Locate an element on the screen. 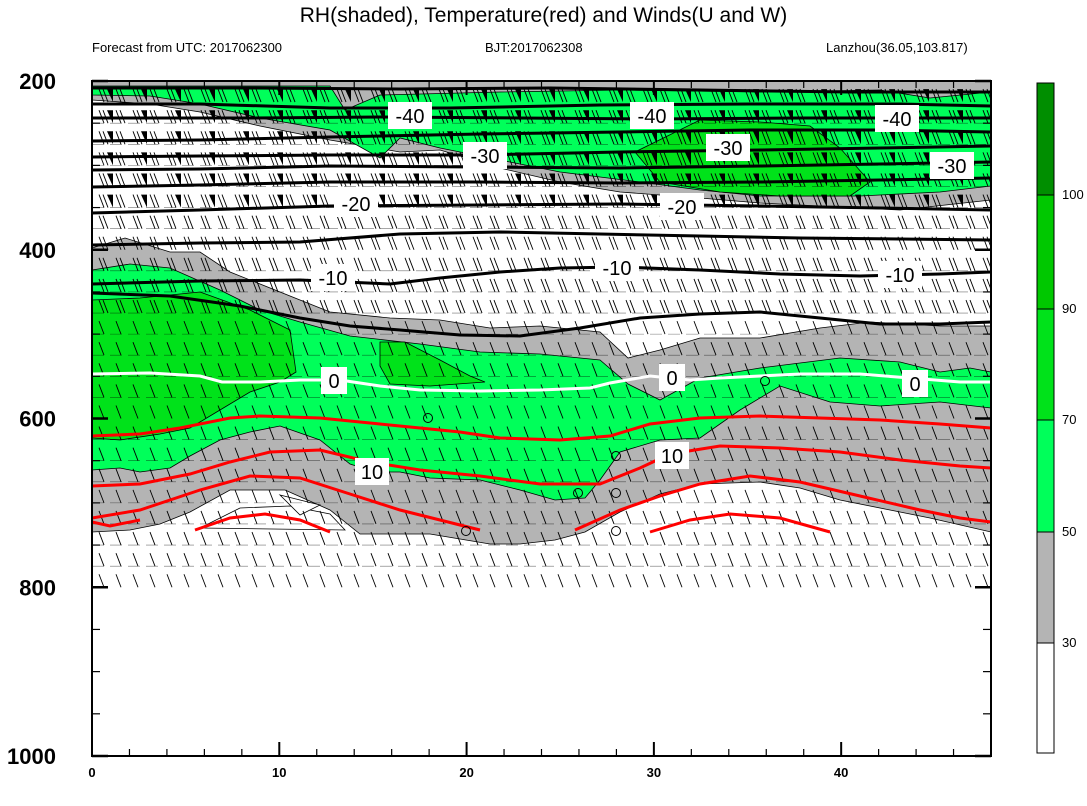  contour-label: 0 is located at coordinates (915, 383).